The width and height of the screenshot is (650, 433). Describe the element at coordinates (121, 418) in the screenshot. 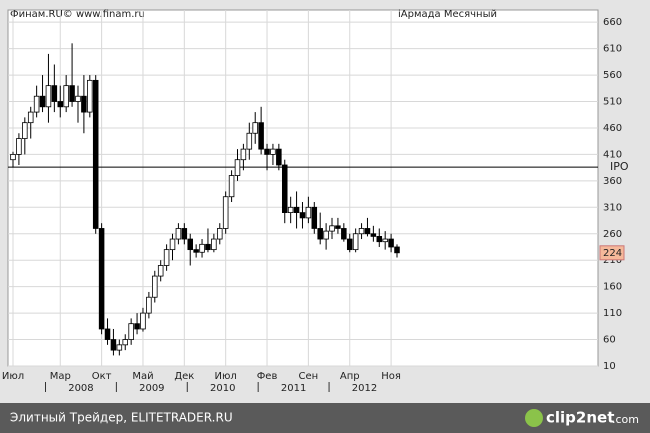

I see `footer-text: Элитный Трейдер, ELITETRADER.RU` at that location.